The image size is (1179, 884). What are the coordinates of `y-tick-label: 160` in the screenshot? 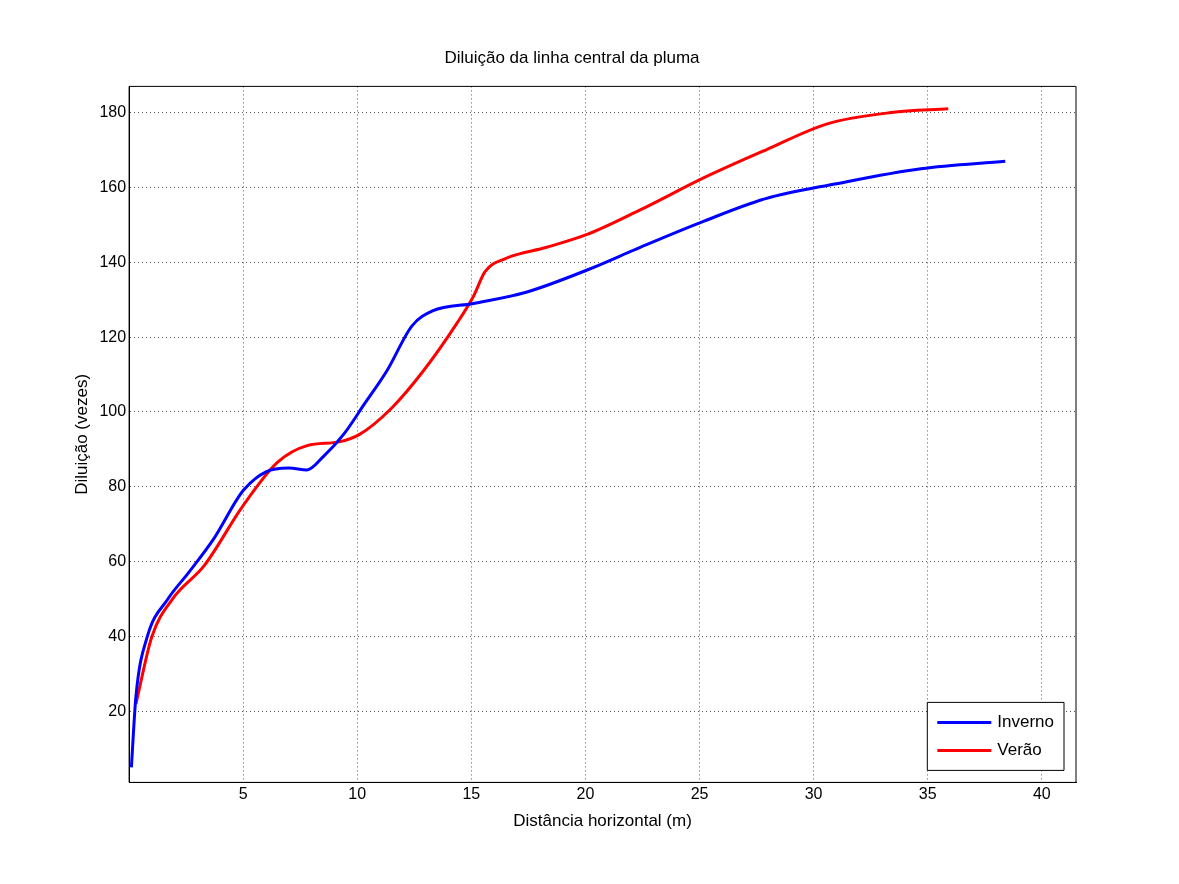 It's located at (113, 186).